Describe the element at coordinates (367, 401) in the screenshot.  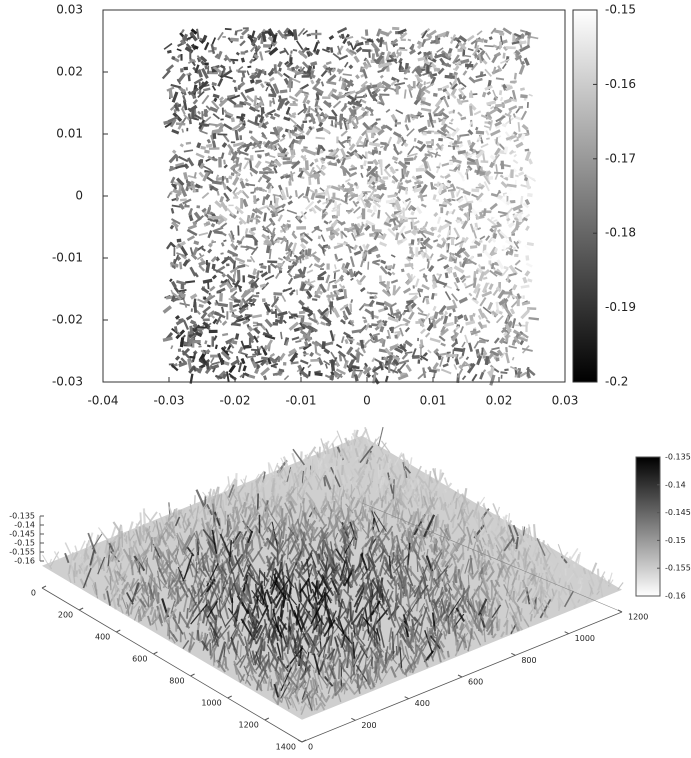
I see `x-tick-label: 0` at that location.